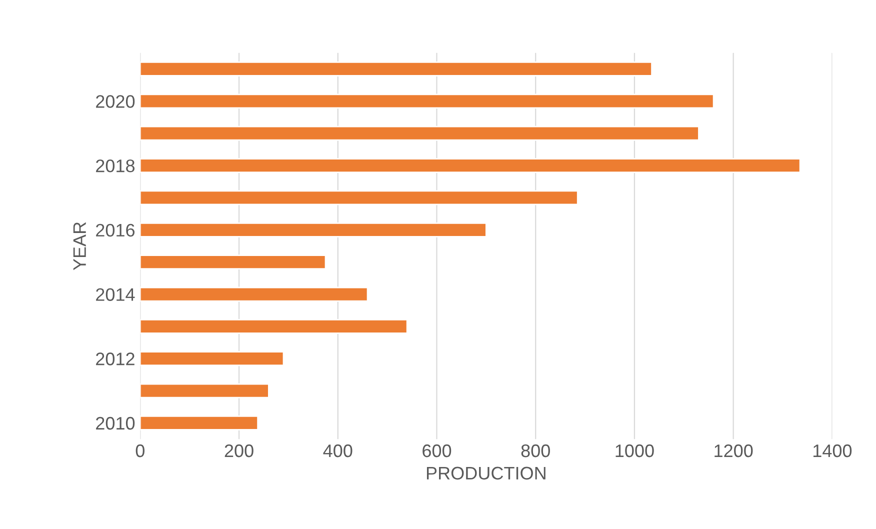 The image size is (876, 529). Describe the element at coordinates (115, 165) in the screenshot. I see `y-tick-label: 2018` at that location.